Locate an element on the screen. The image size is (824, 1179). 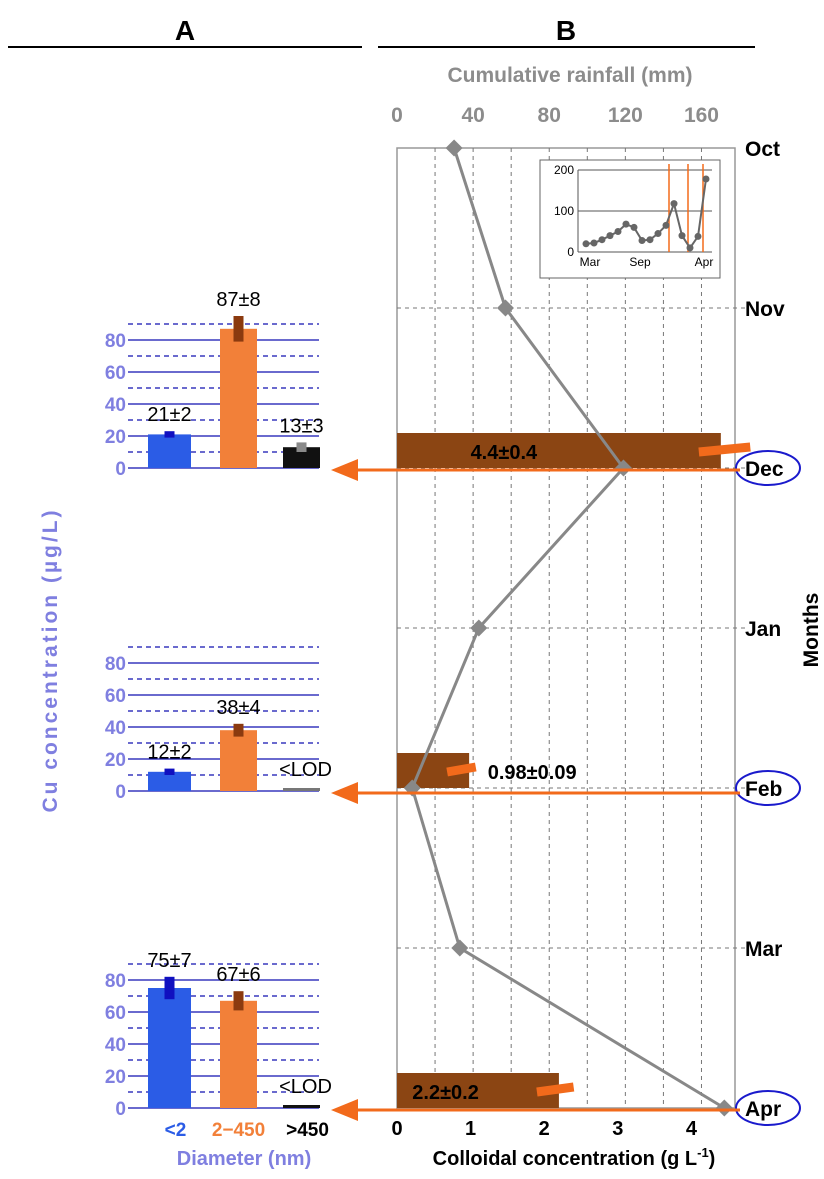
top-tick-label: 160 is located at coordinates (701, 115).